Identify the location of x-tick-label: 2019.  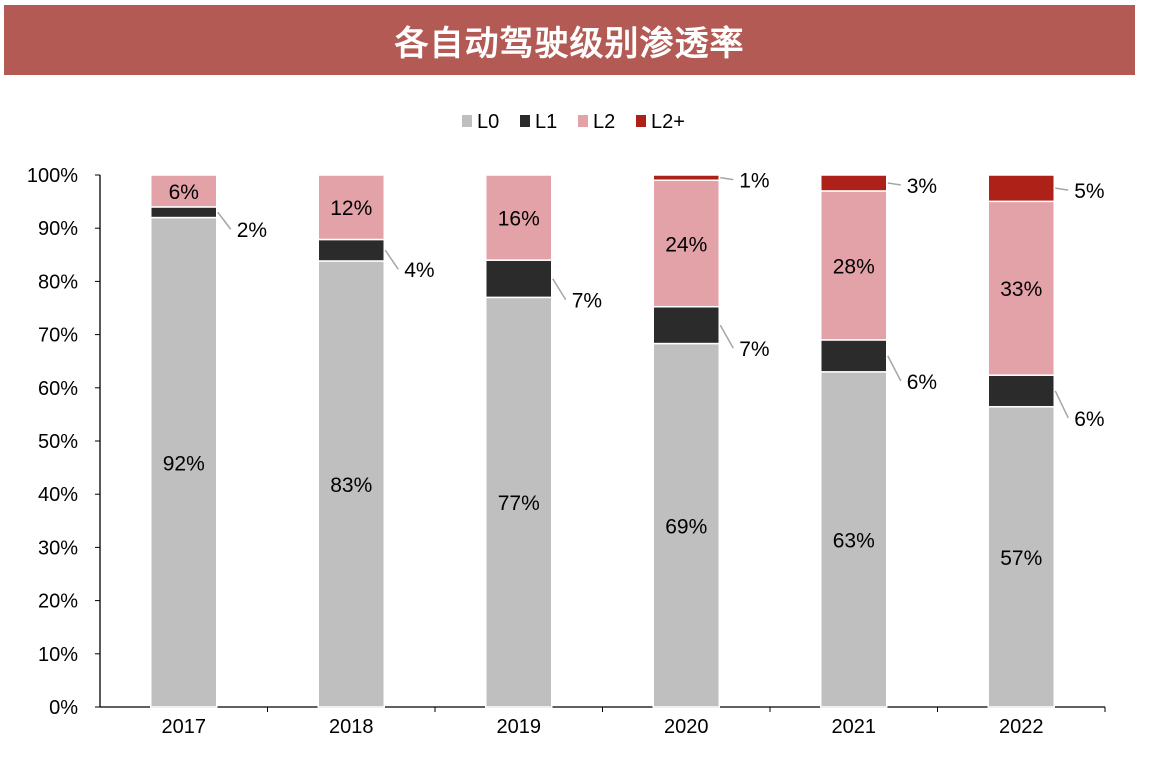
(519, 727).